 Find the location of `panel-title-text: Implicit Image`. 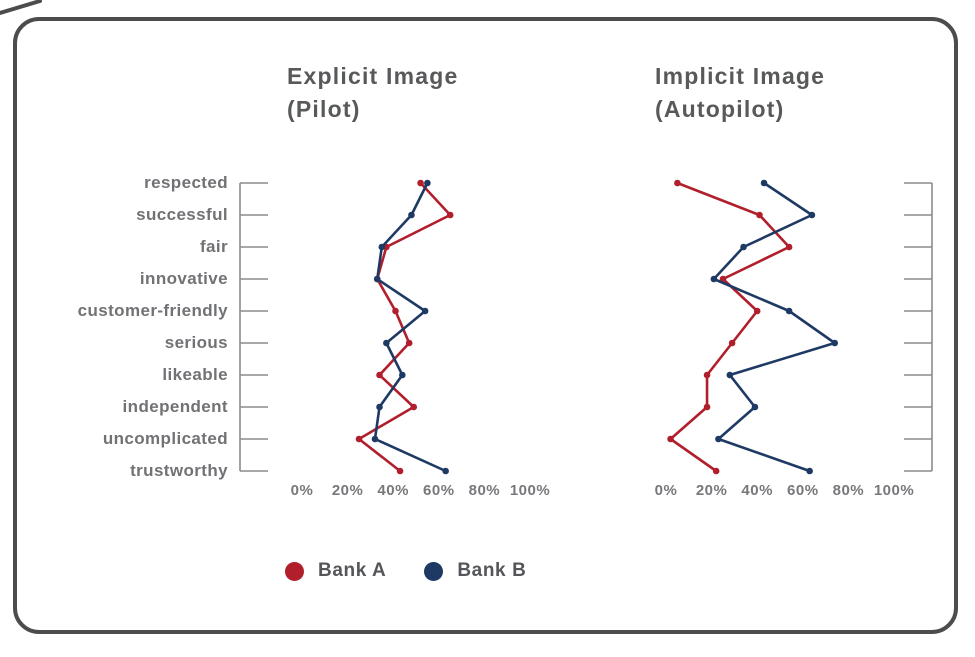

panel-title-text: Implicit Image is located at coordinates (740, 76).